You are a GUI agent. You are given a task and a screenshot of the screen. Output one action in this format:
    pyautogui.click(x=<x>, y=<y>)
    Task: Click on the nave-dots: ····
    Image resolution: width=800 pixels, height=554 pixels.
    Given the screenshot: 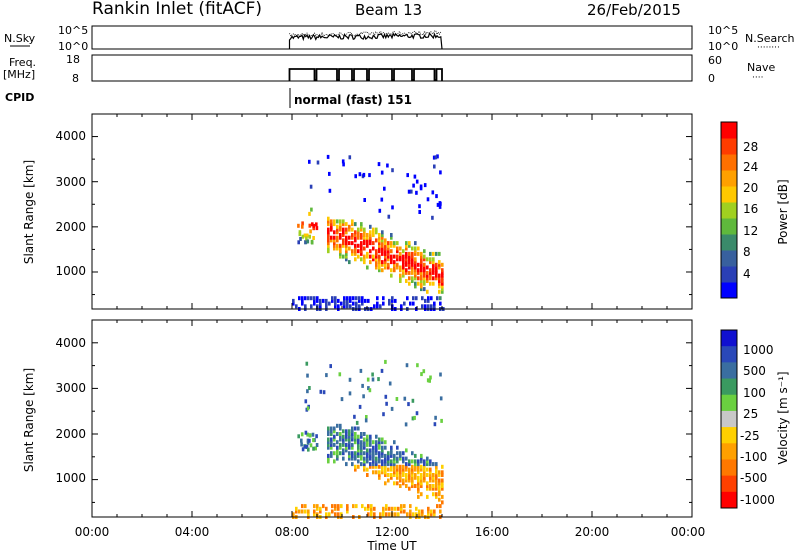 What is the action you would take?
    pyautogui.click(x=757, y=78)
    